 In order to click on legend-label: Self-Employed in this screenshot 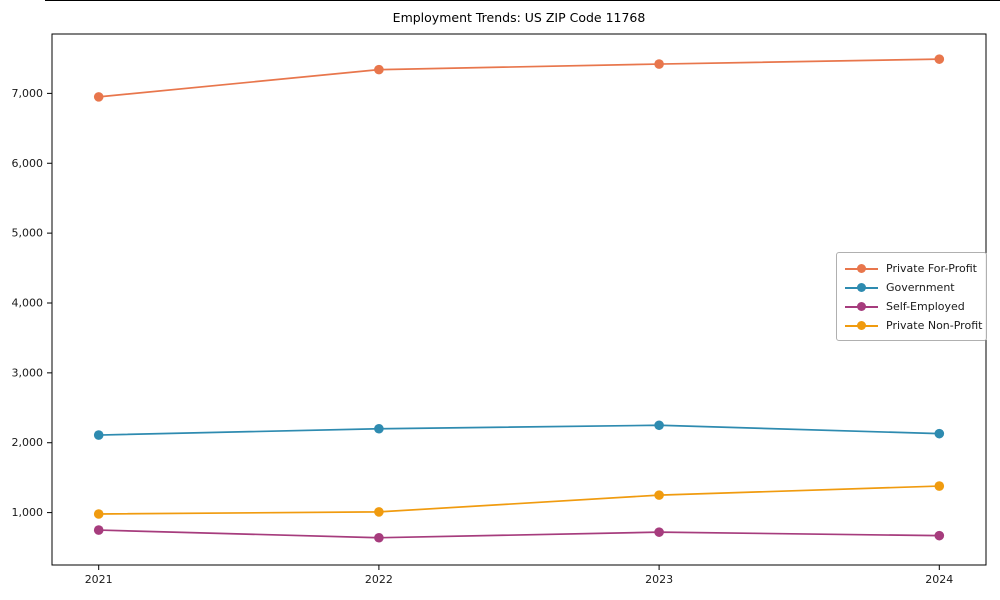, I will do `click(925, 306)`.